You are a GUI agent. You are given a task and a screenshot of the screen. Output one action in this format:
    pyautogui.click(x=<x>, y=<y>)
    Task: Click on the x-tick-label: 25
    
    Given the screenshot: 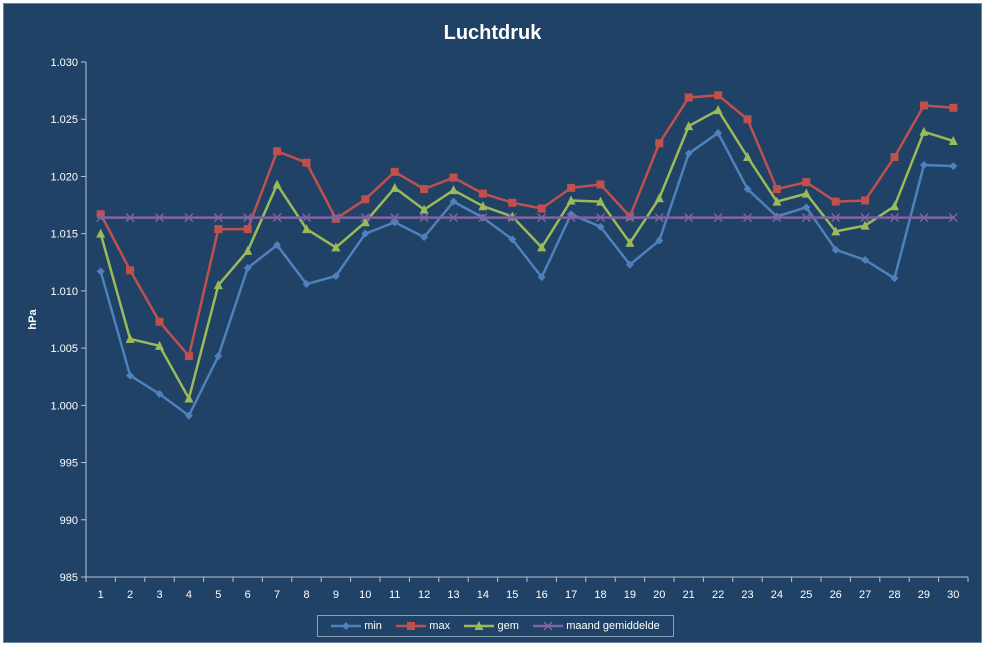 What is the action you would take?
    pyautogui.click(x=806, y=595)
    